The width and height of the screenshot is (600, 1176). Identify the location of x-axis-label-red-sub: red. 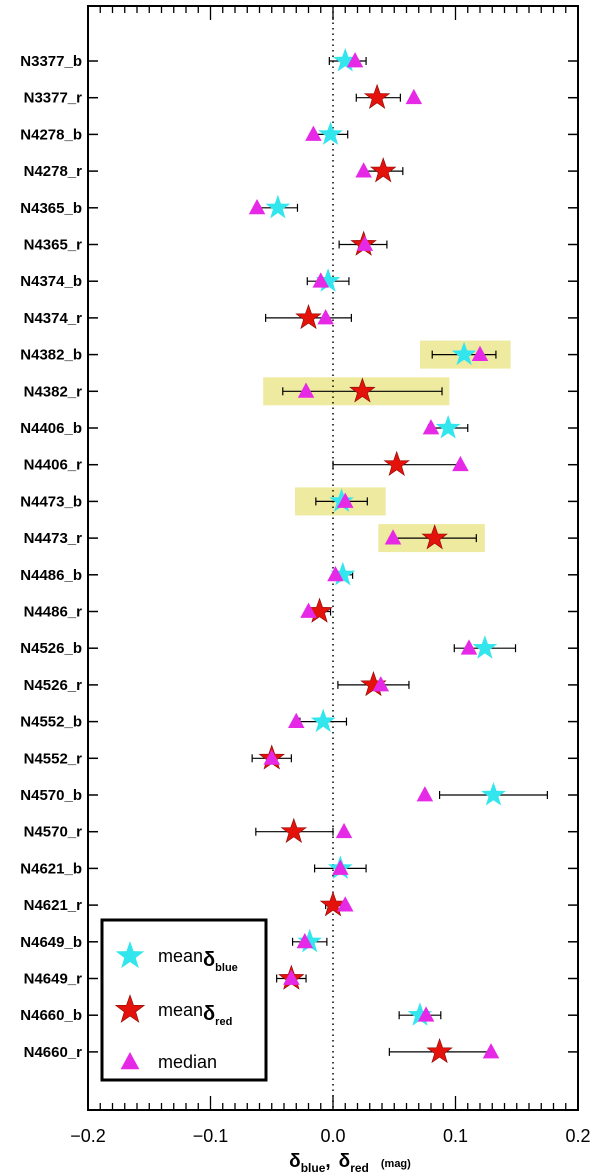
(359, 1168).